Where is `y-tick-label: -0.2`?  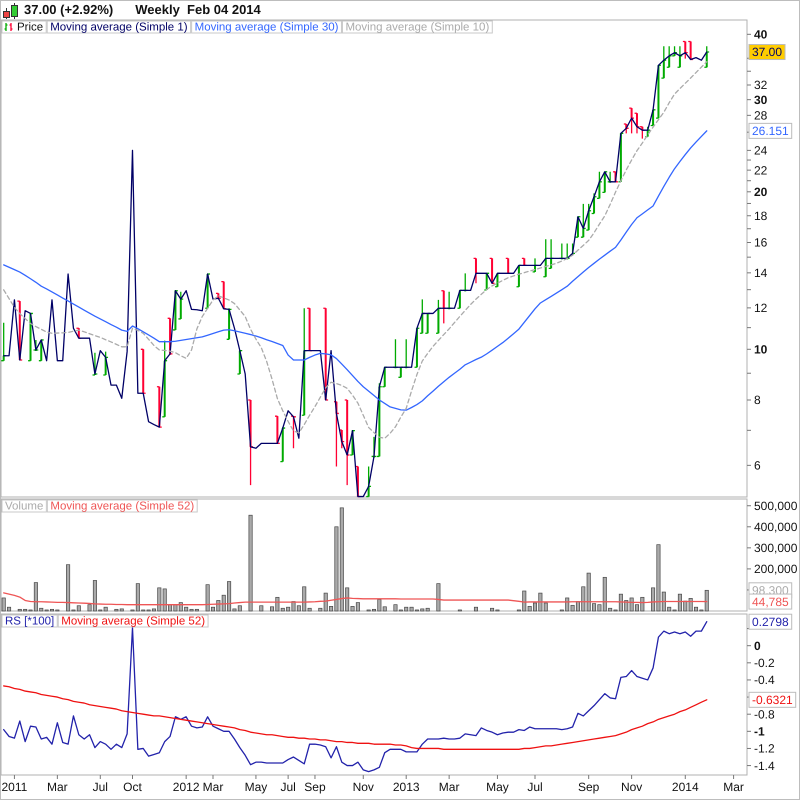
y-tick-label: -0.2 is located at coordinates (765, 663).